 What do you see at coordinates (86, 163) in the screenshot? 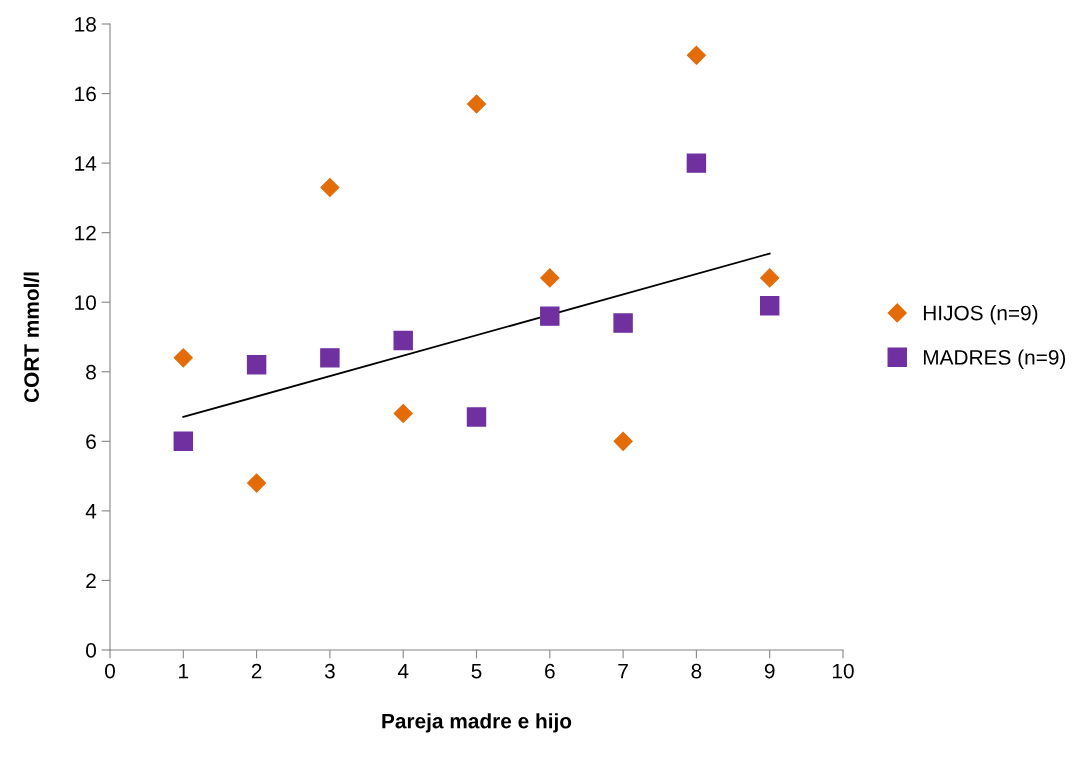
I see `y-tick-label: 14` at bounding box center [86, 163].